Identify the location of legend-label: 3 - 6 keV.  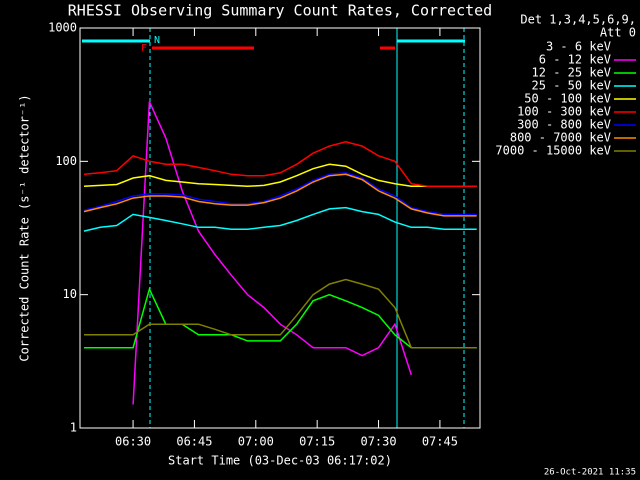
(578, 47).